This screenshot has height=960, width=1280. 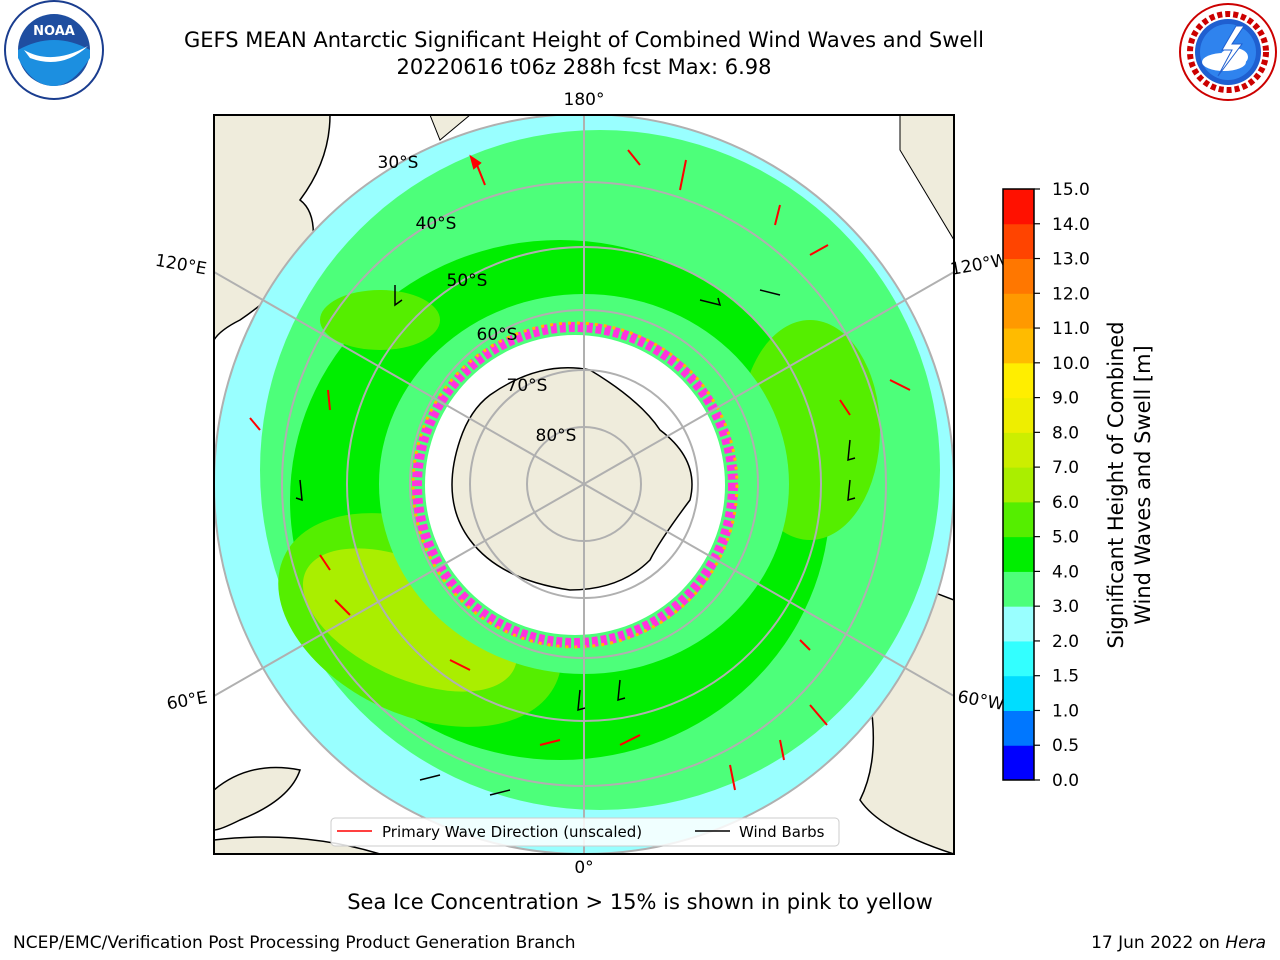 What do you see at coordinates (436, 224) in the screenshot?
I see `lat-label-40s: 40°S` at bounding box center [436, 224].